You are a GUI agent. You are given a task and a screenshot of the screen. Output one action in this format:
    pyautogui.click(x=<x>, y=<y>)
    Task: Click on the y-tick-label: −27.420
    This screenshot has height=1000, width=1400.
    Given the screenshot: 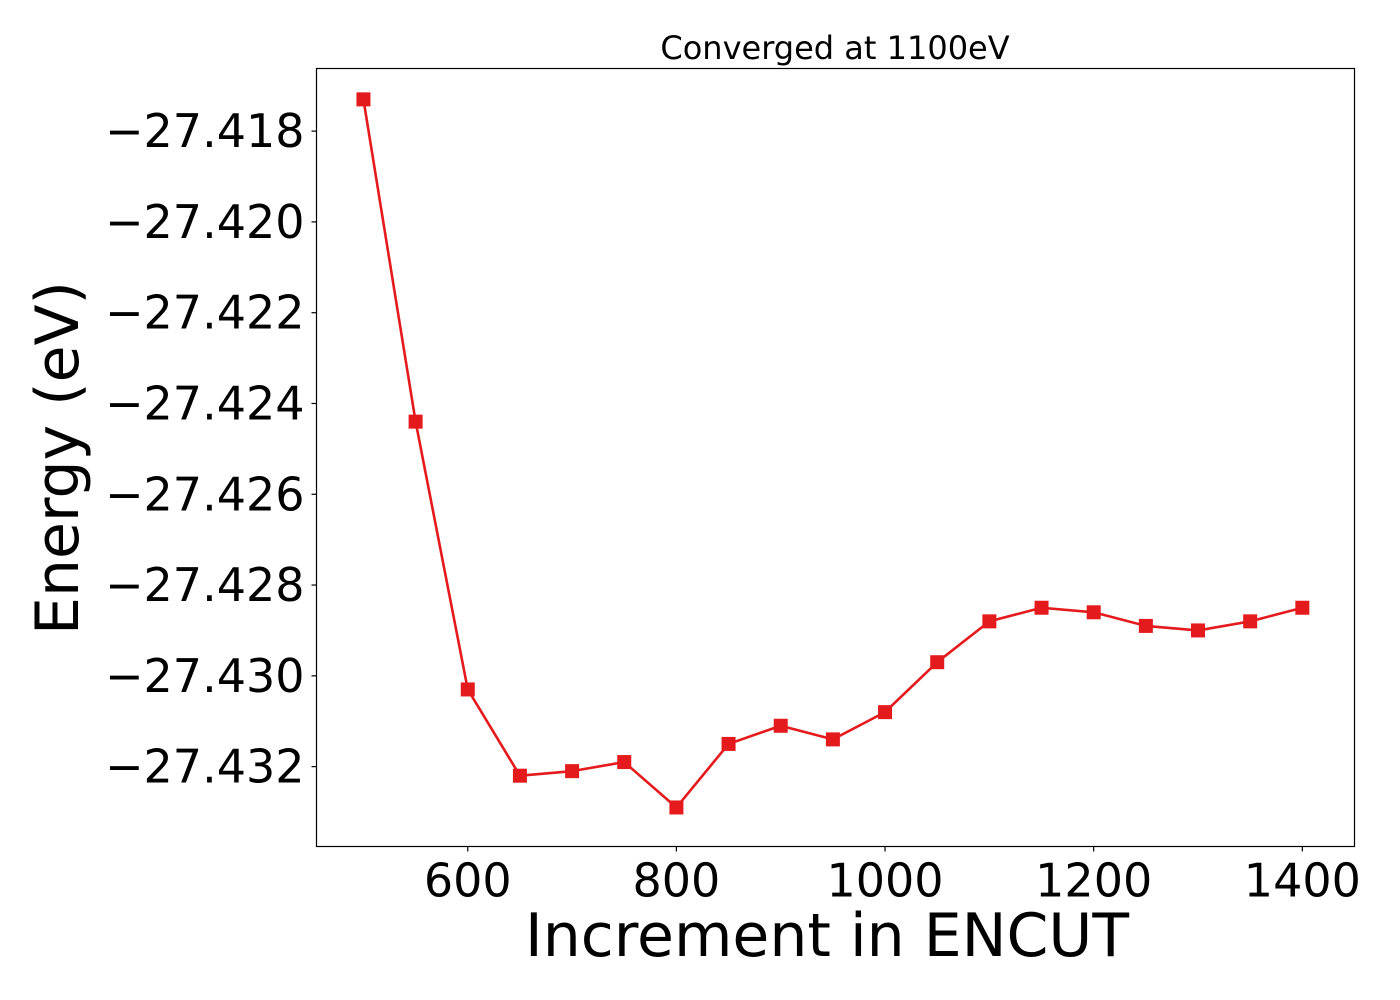 What is the action you would take?
    pyautogui.click(x=205, y=222)
    